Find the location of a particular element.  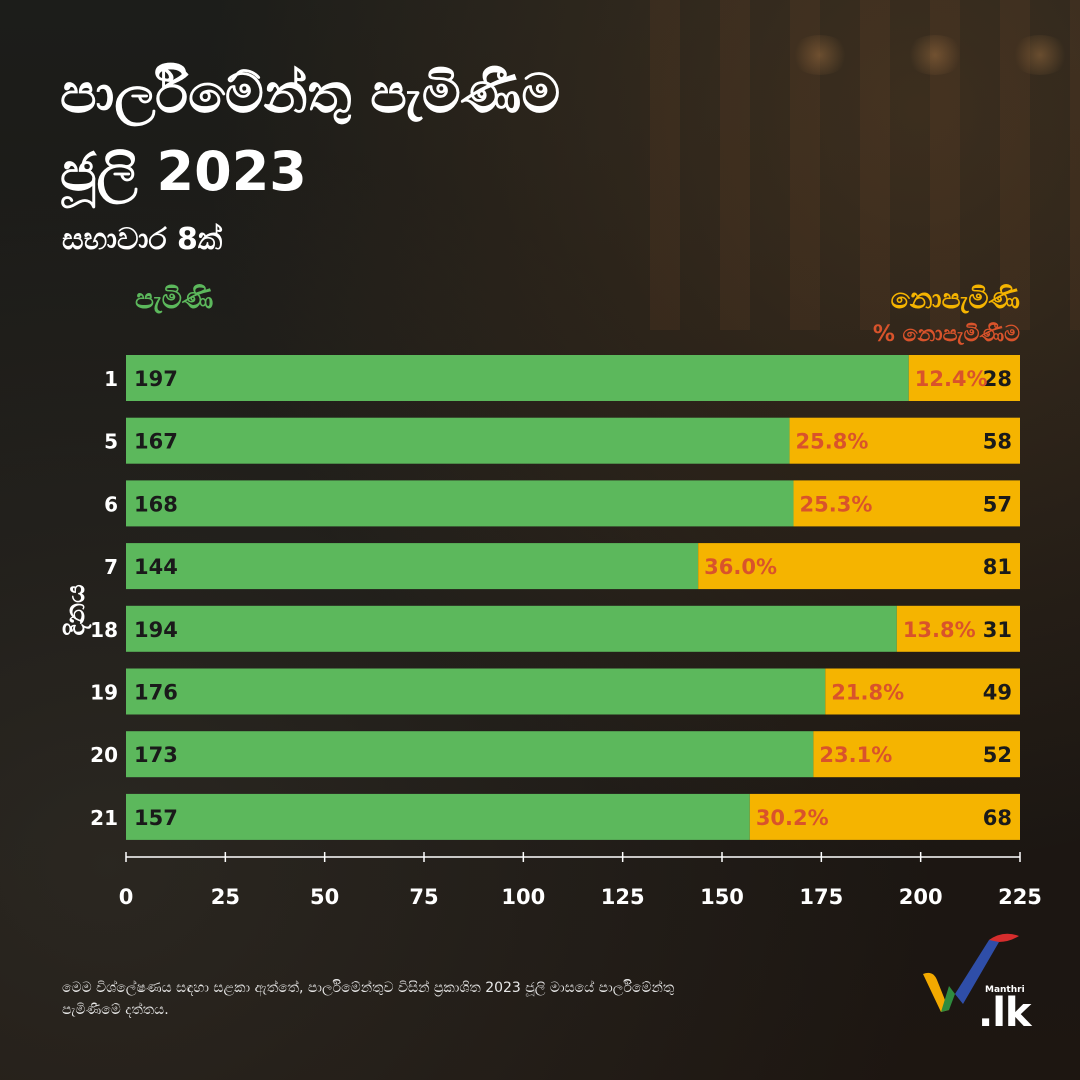

x-tick-label: 75 is located at coordinates (423, 897).